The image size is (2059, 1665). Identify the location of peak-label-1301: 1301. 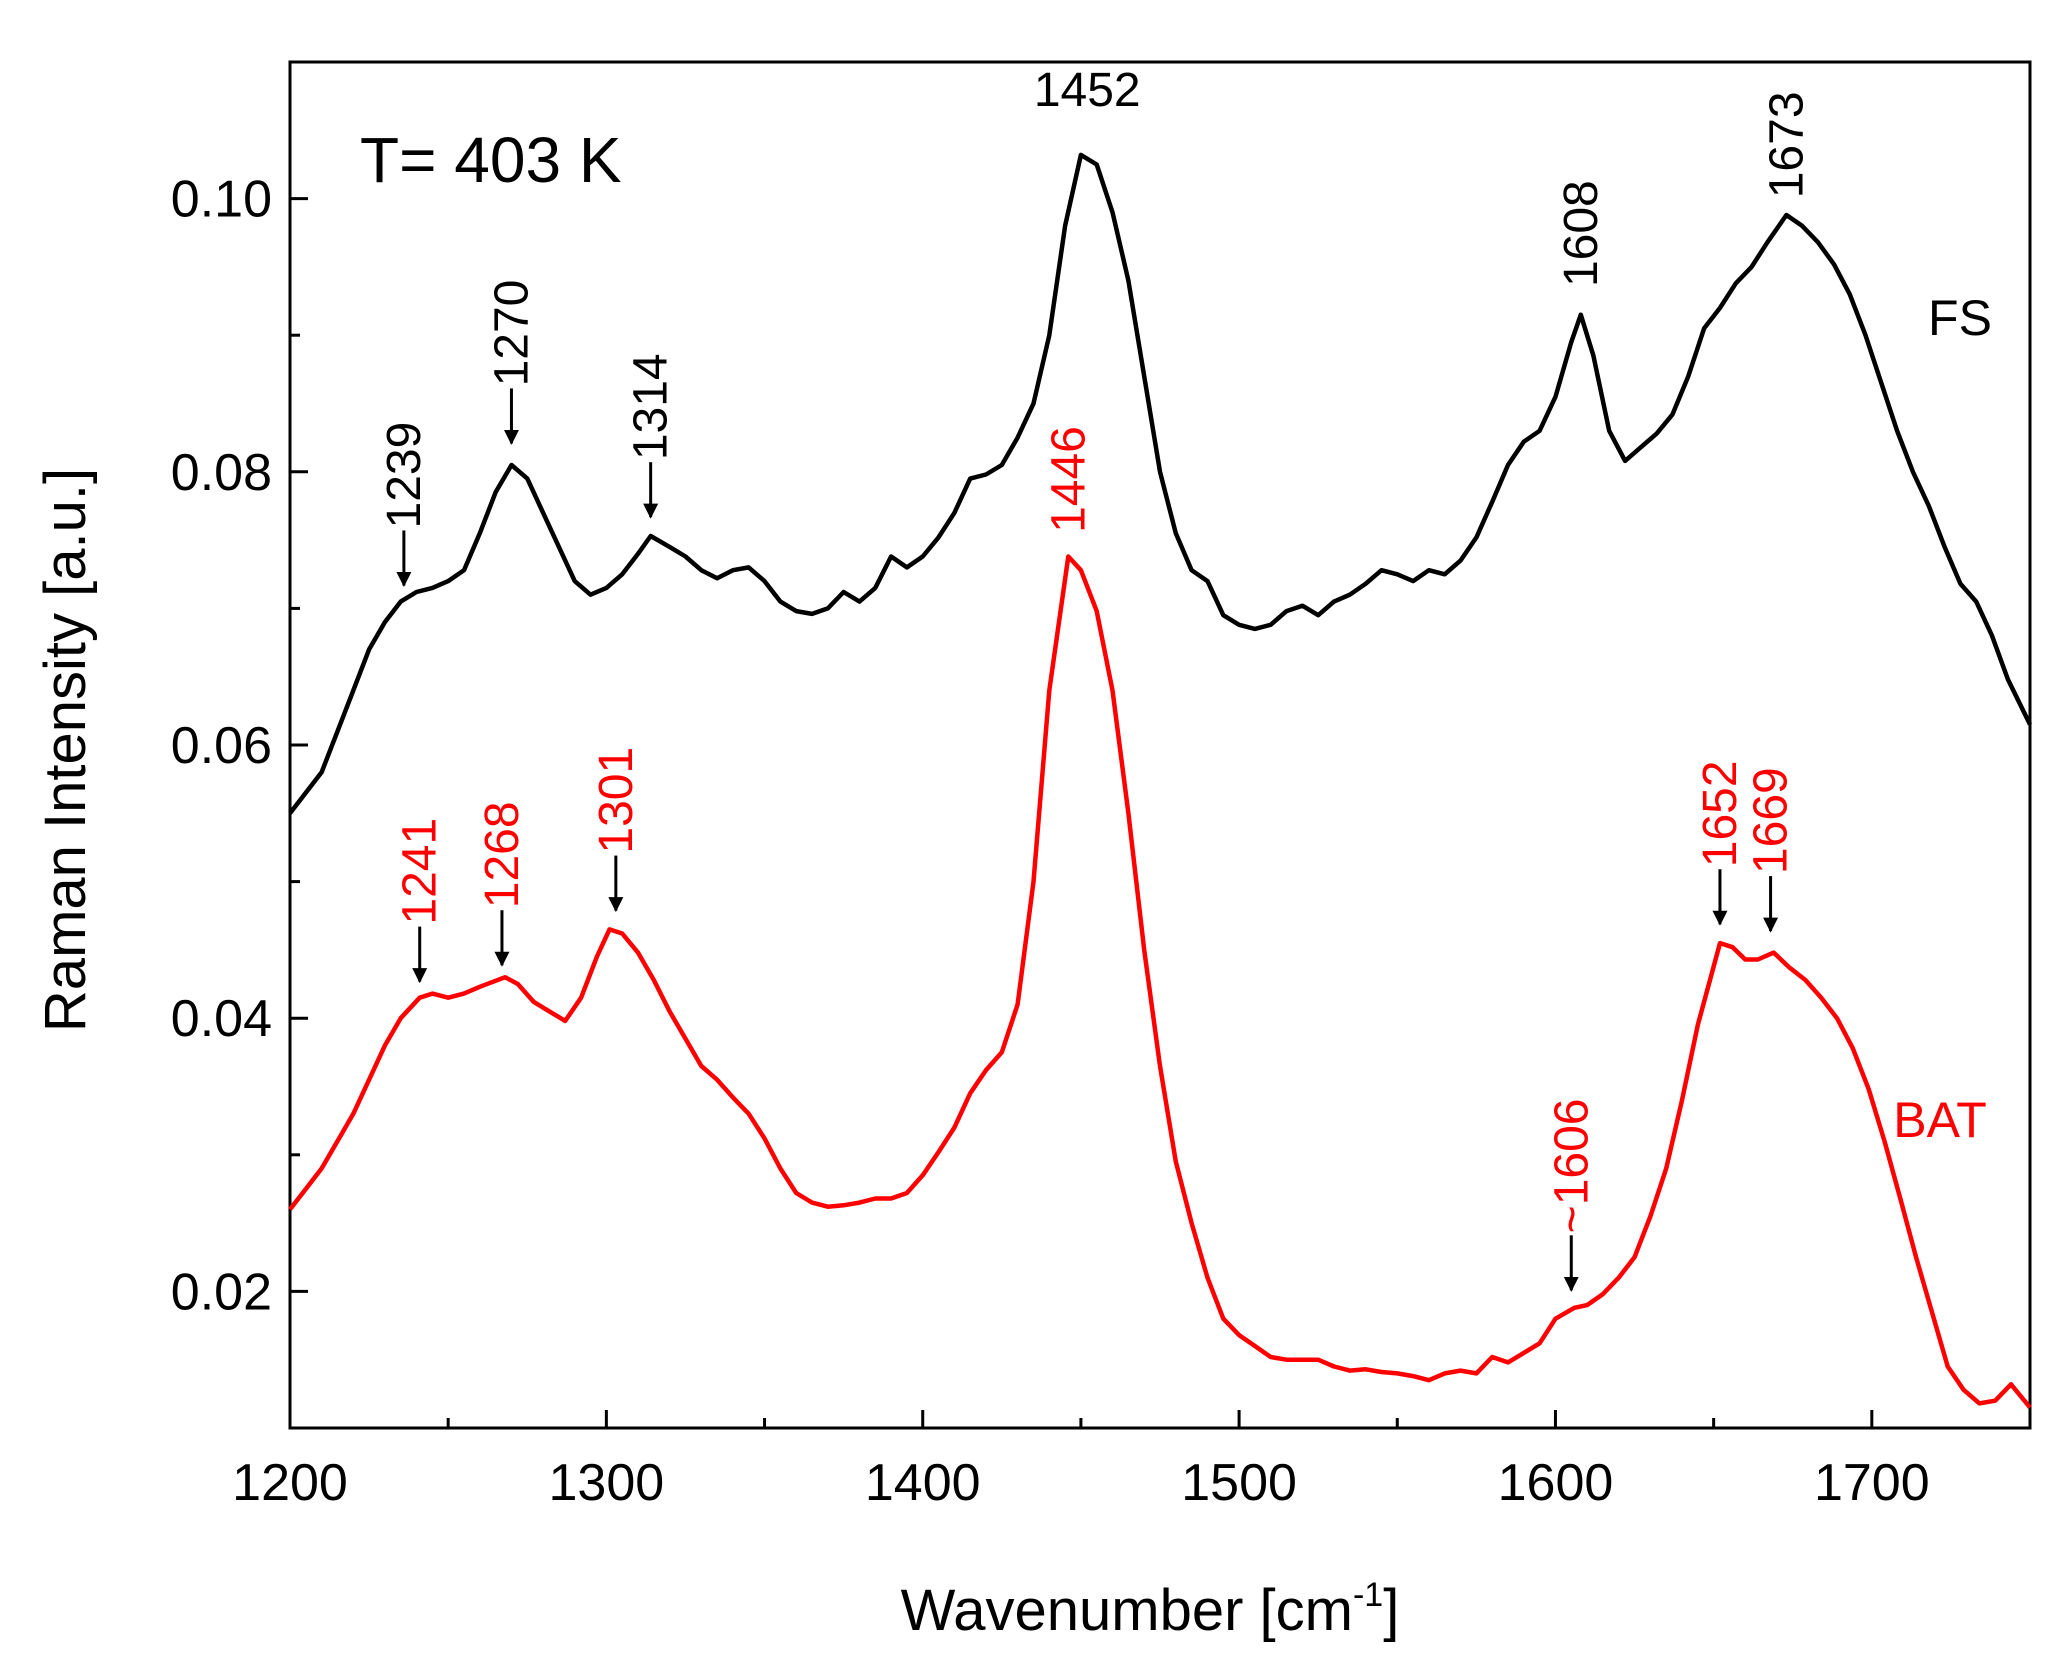
(616, 800).